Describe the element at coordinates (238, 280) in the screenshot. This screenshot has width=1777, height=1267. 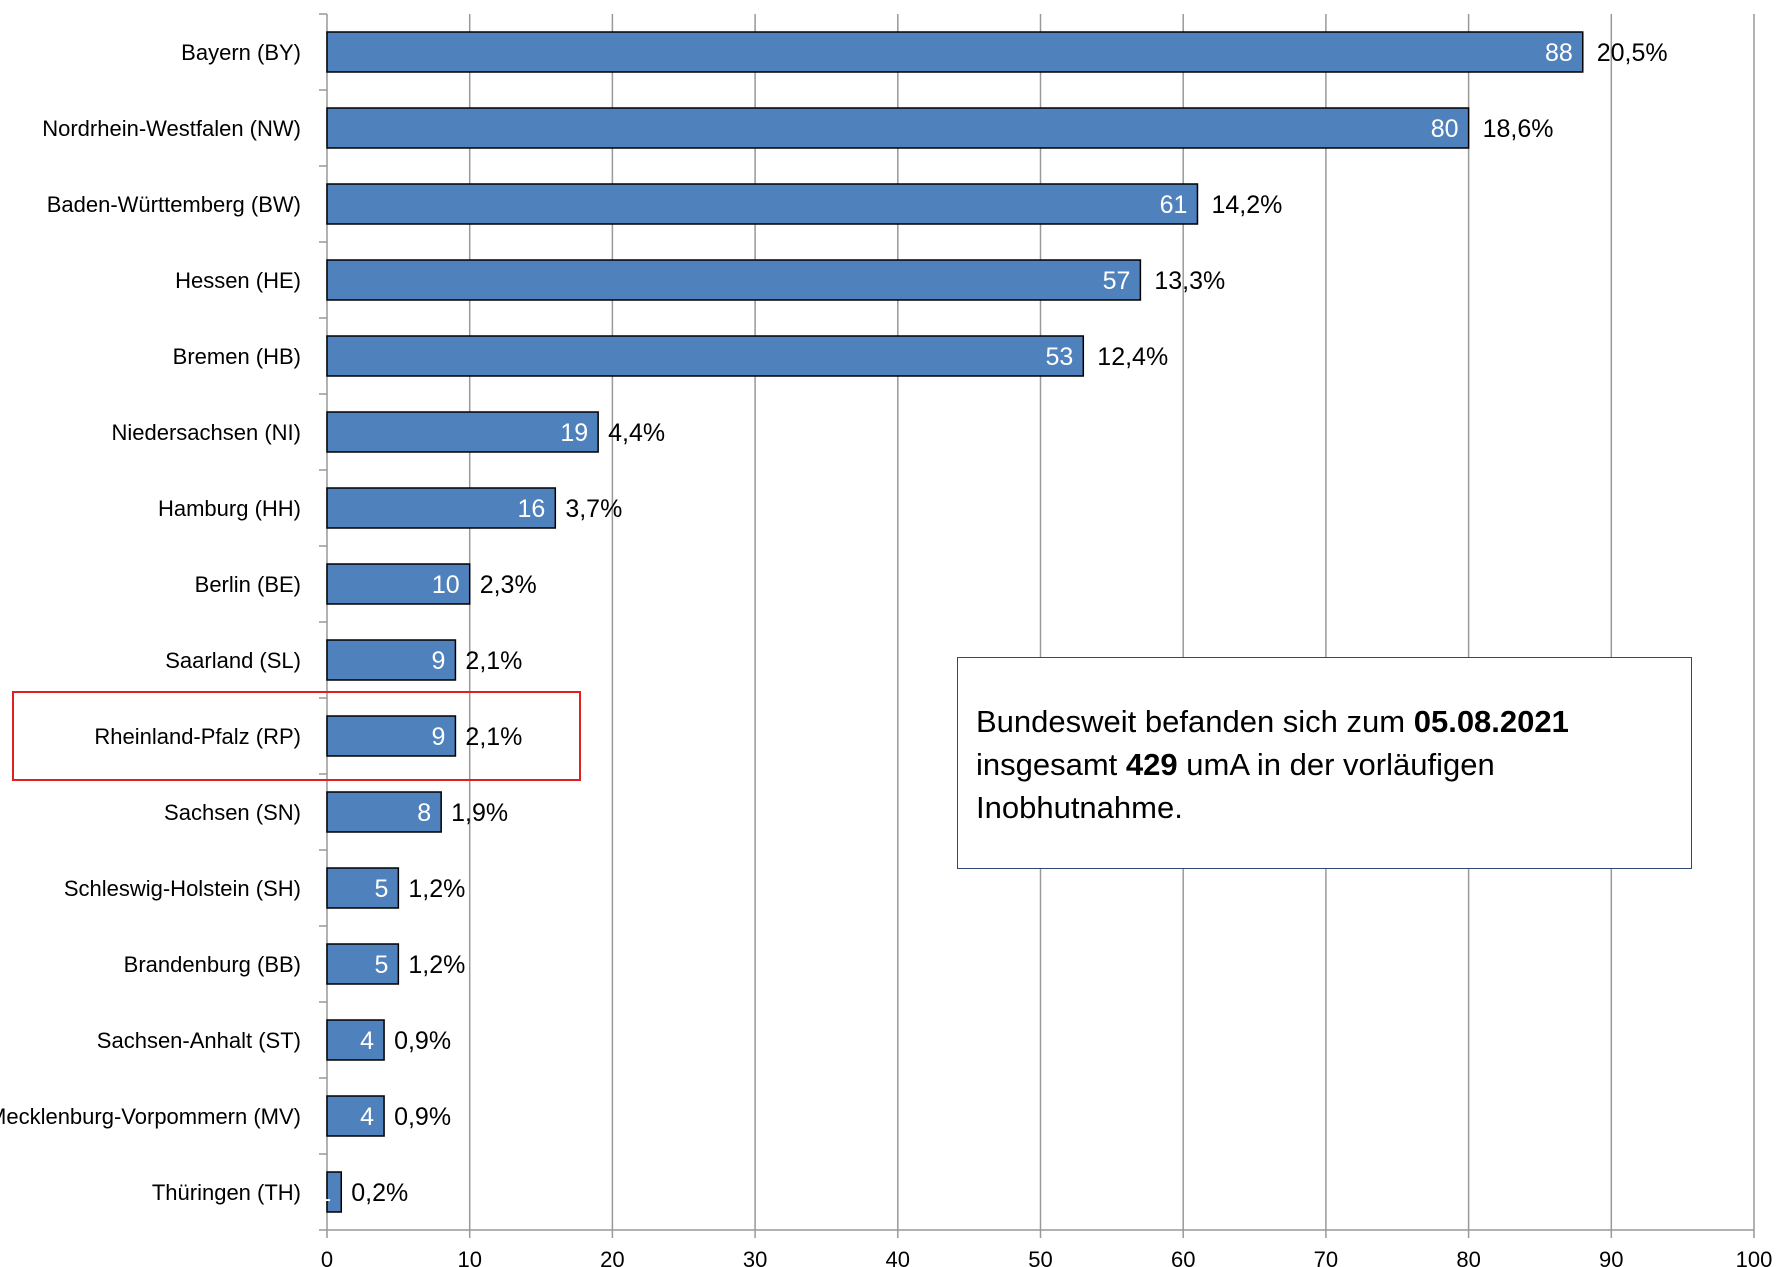
I see `category-label: Hessen (HE)` at that location.